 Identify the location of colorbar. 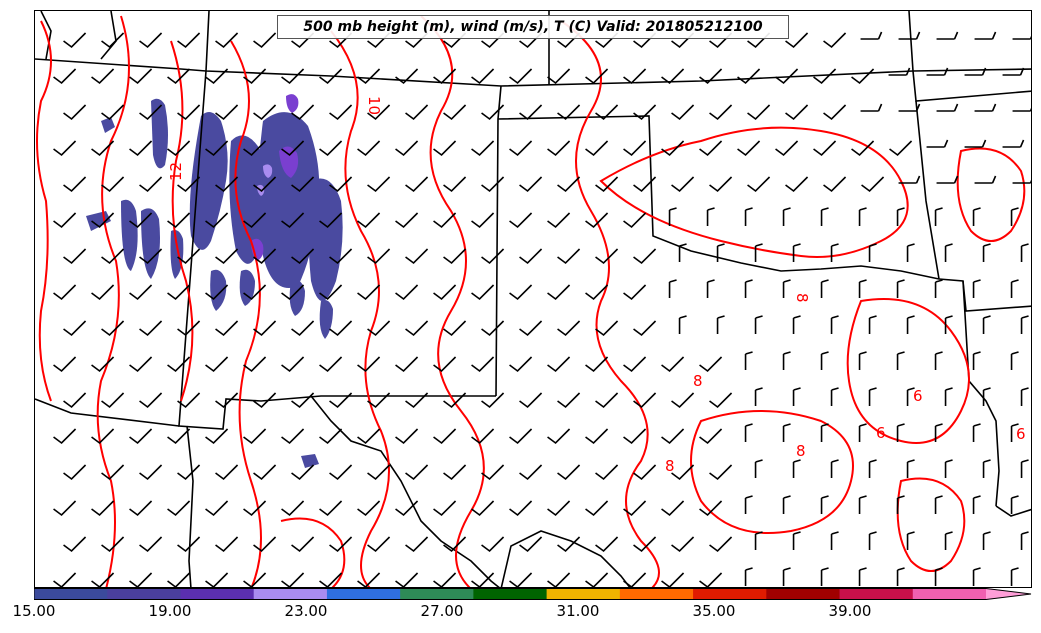
(533, 594).